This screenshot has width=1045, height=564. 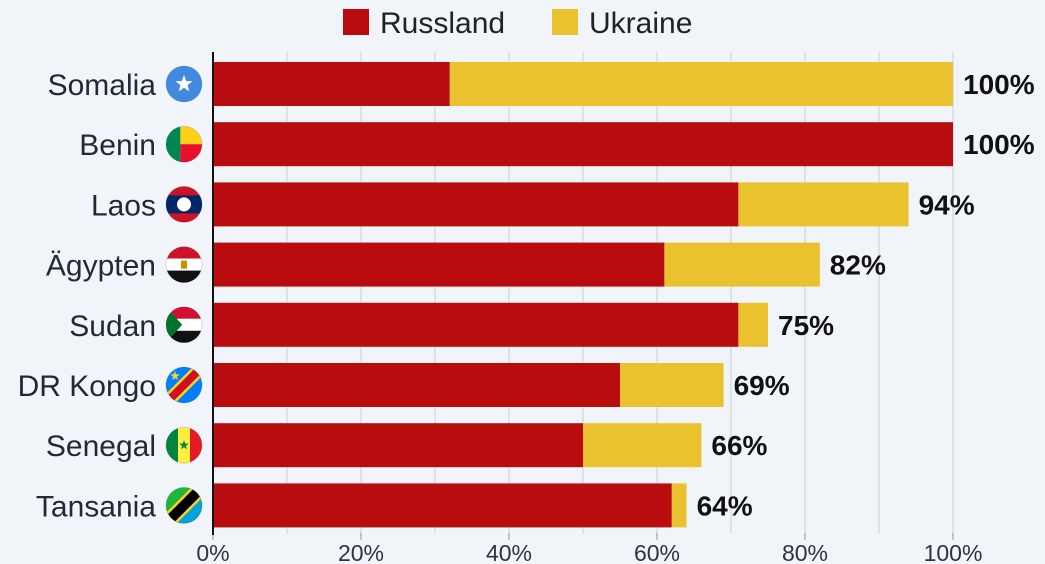 I want to click on somalia-flag-icon, so click(x=184, y=84).